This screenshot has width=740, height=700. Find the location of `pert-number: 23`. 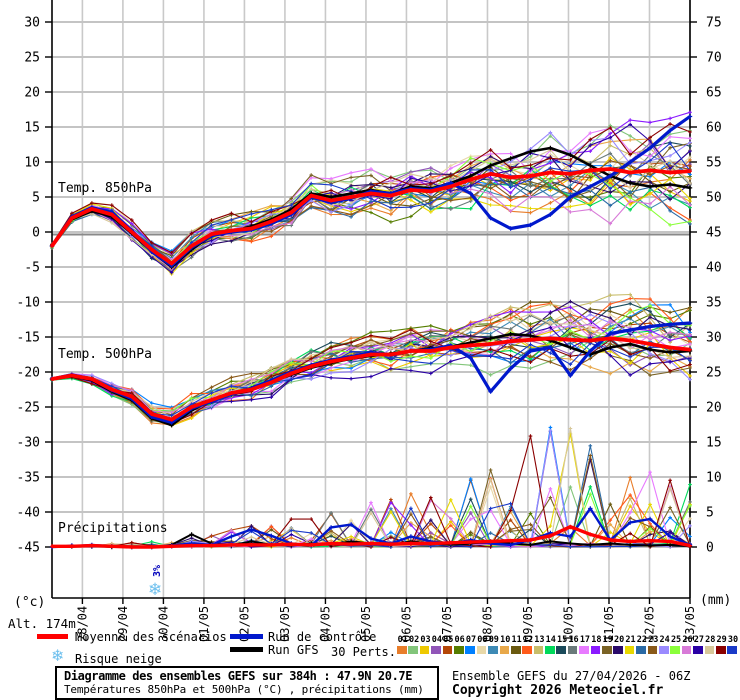

pert-number: 23 is located at coordinates (653, 640).